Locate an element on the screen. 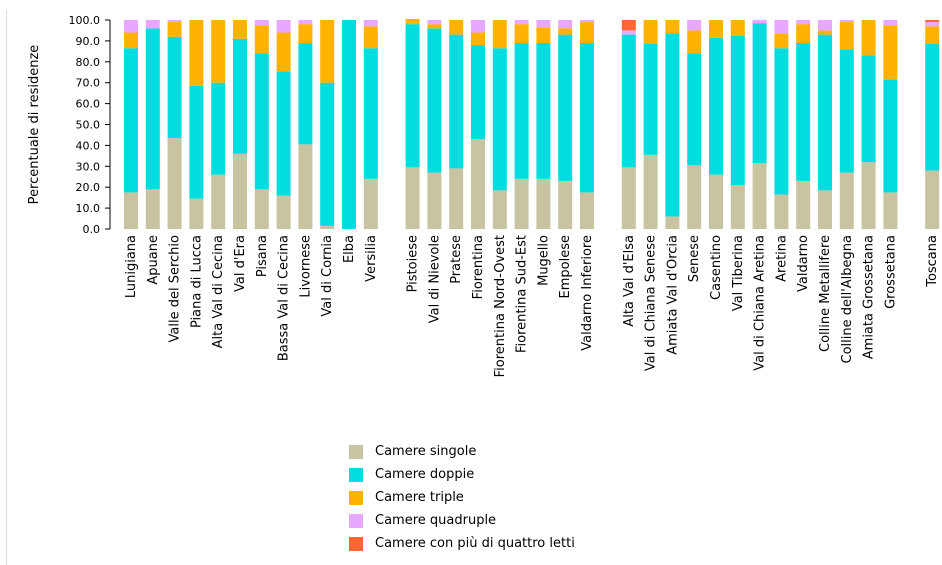 The height and width of the screenshot is (565, 942). x-tick-label: Toscana is located at coordinates (932, 261).